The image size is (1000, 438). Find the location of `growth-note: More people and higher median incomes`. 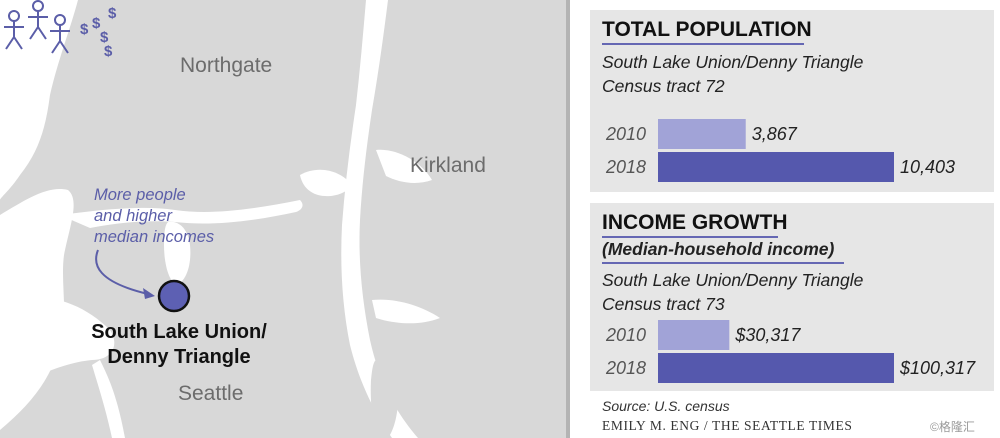

growth-note: More people and higher median incomes is located at coordinates (174, 216).